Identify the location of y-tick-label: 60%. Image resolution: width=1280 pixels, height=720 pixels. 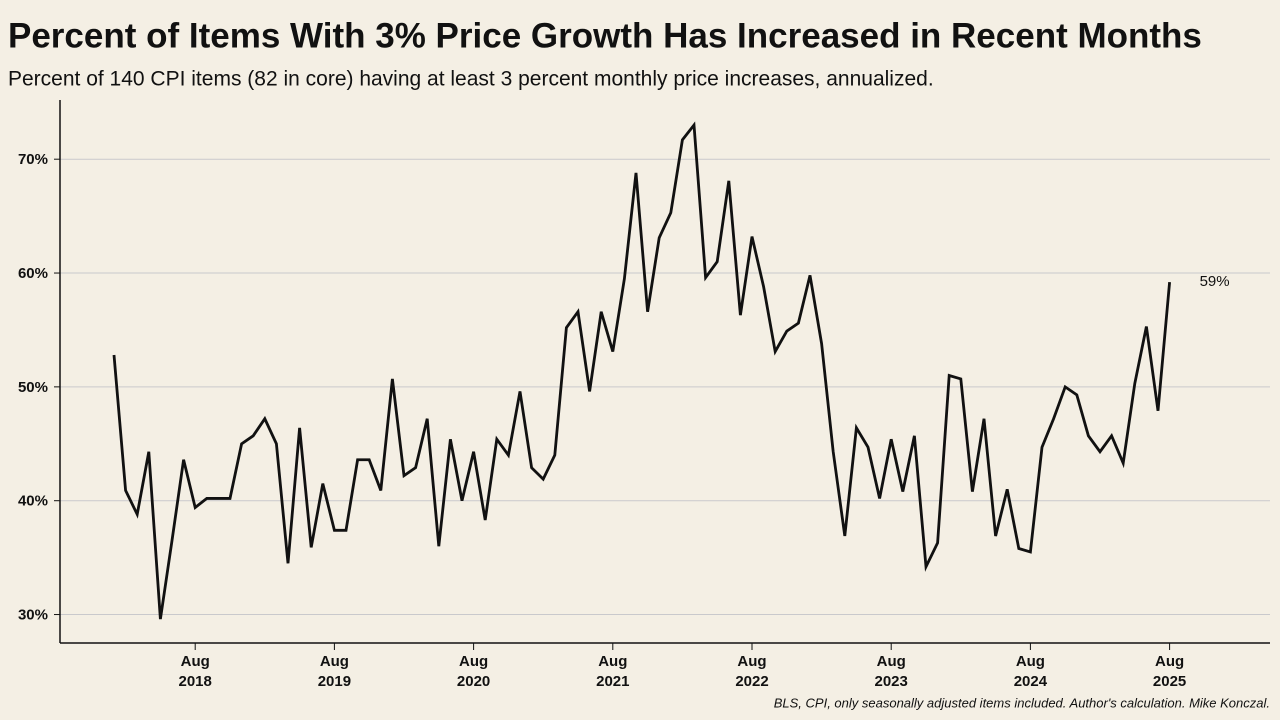
(33, 273).